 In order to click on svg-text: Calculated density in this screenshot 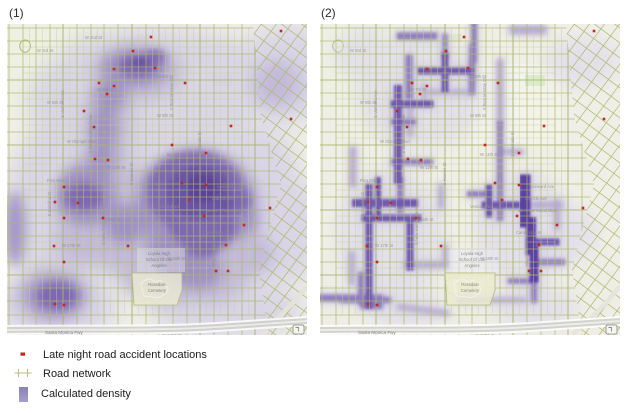, I will do `click(86, 394)`.